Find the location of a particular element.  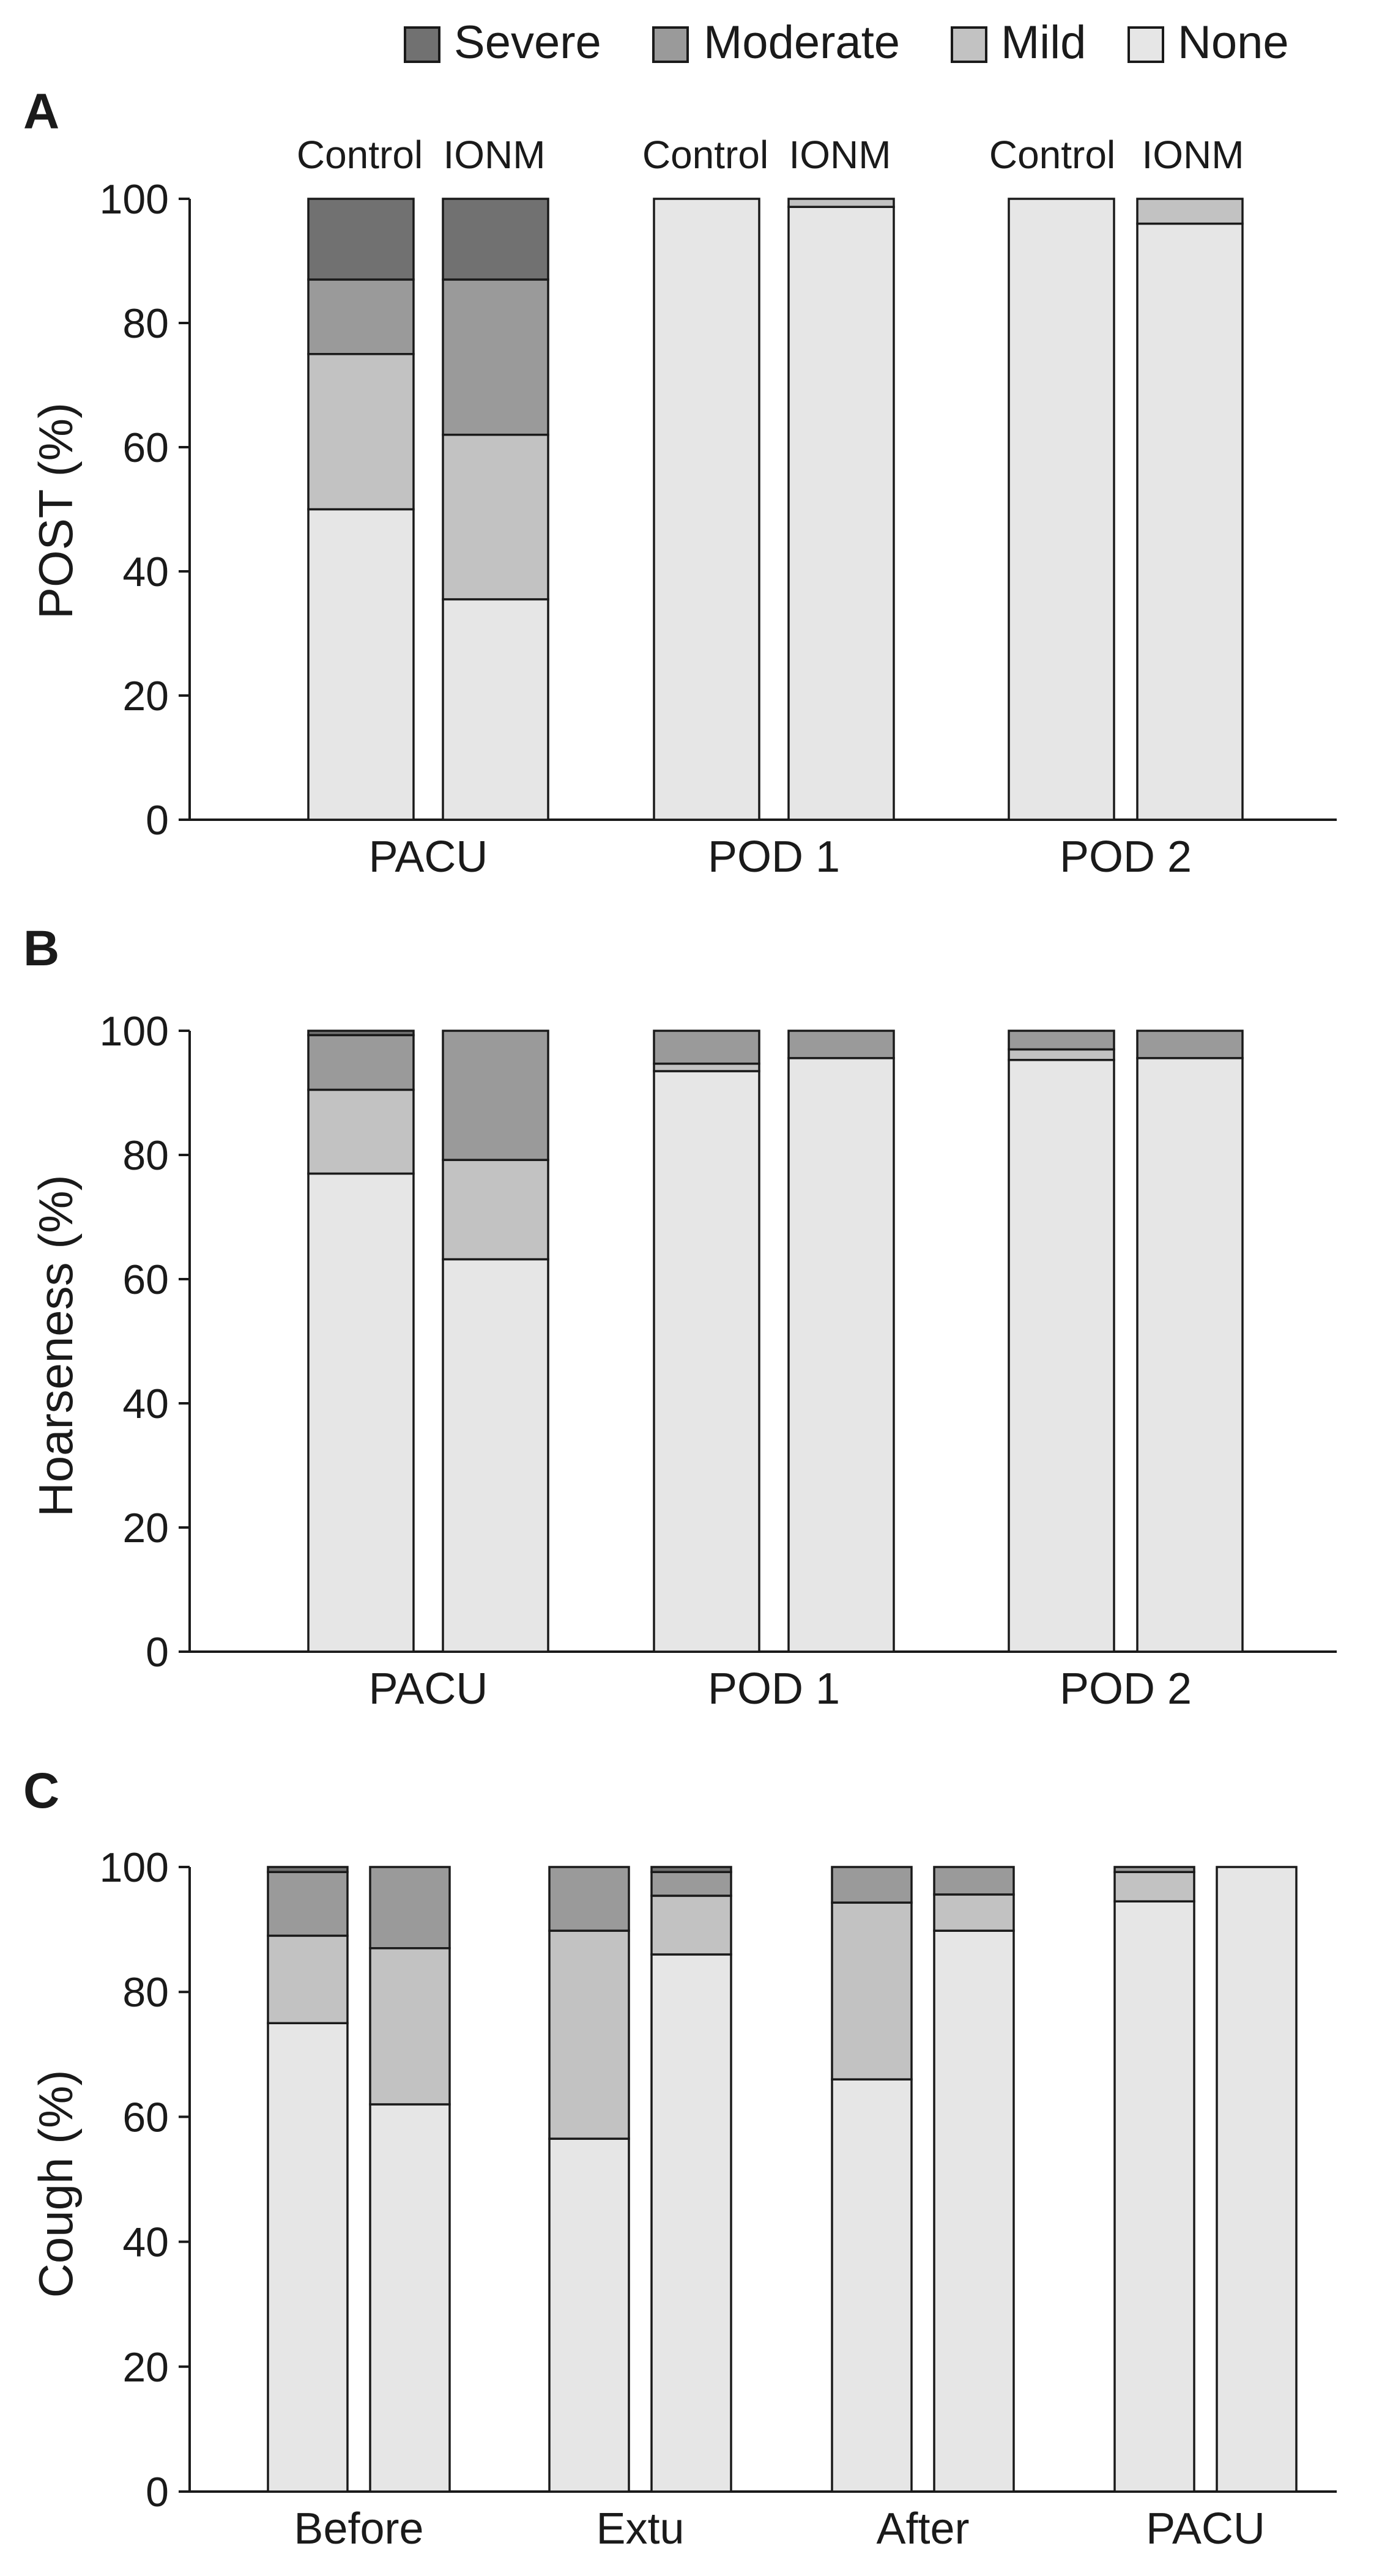

x-tick-label-after: After is located at coordinates (922, 2528).